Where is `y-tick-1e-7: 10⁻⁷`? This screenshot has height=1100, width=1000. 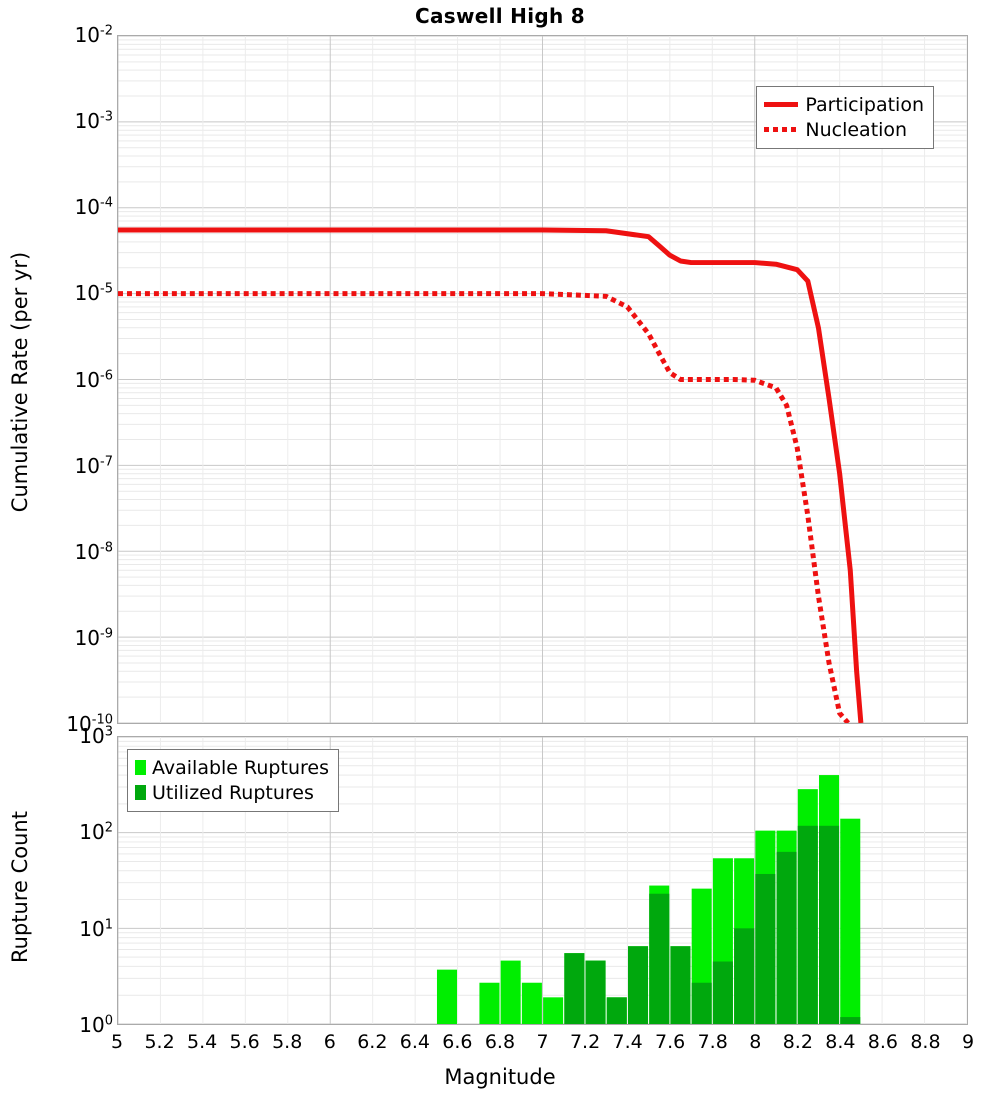 y-tick-1e-7: 10⁻⁷ is located at coordinates (93, 465).